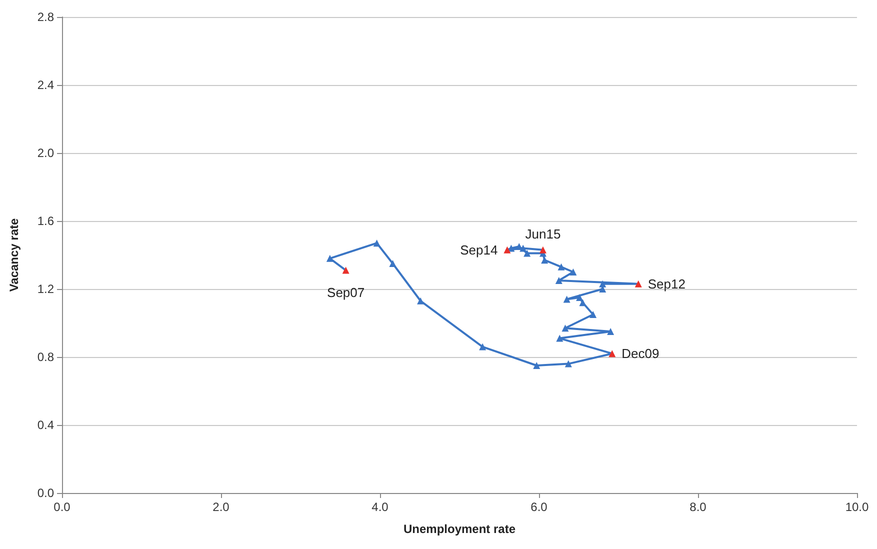 The height and width of the screenshot is (549, 877). Describe the element at coordinates (346, 292) in the screenshot. I see `annotation: Sep07` at that location.